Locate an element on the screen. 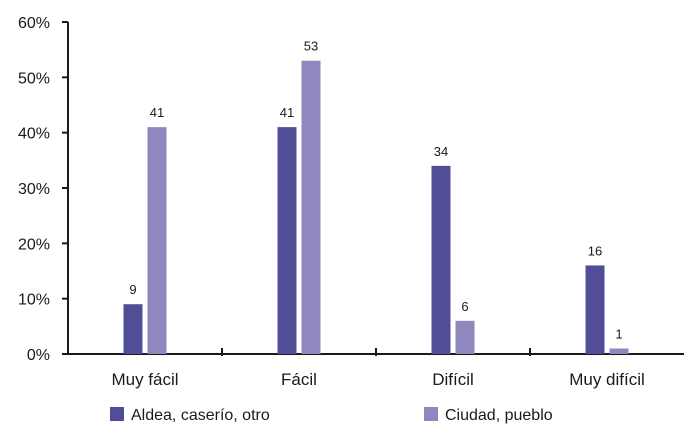 This screenshot has width=694, height=432. x-category-label: Fácil is located at coordinates (299, 379).